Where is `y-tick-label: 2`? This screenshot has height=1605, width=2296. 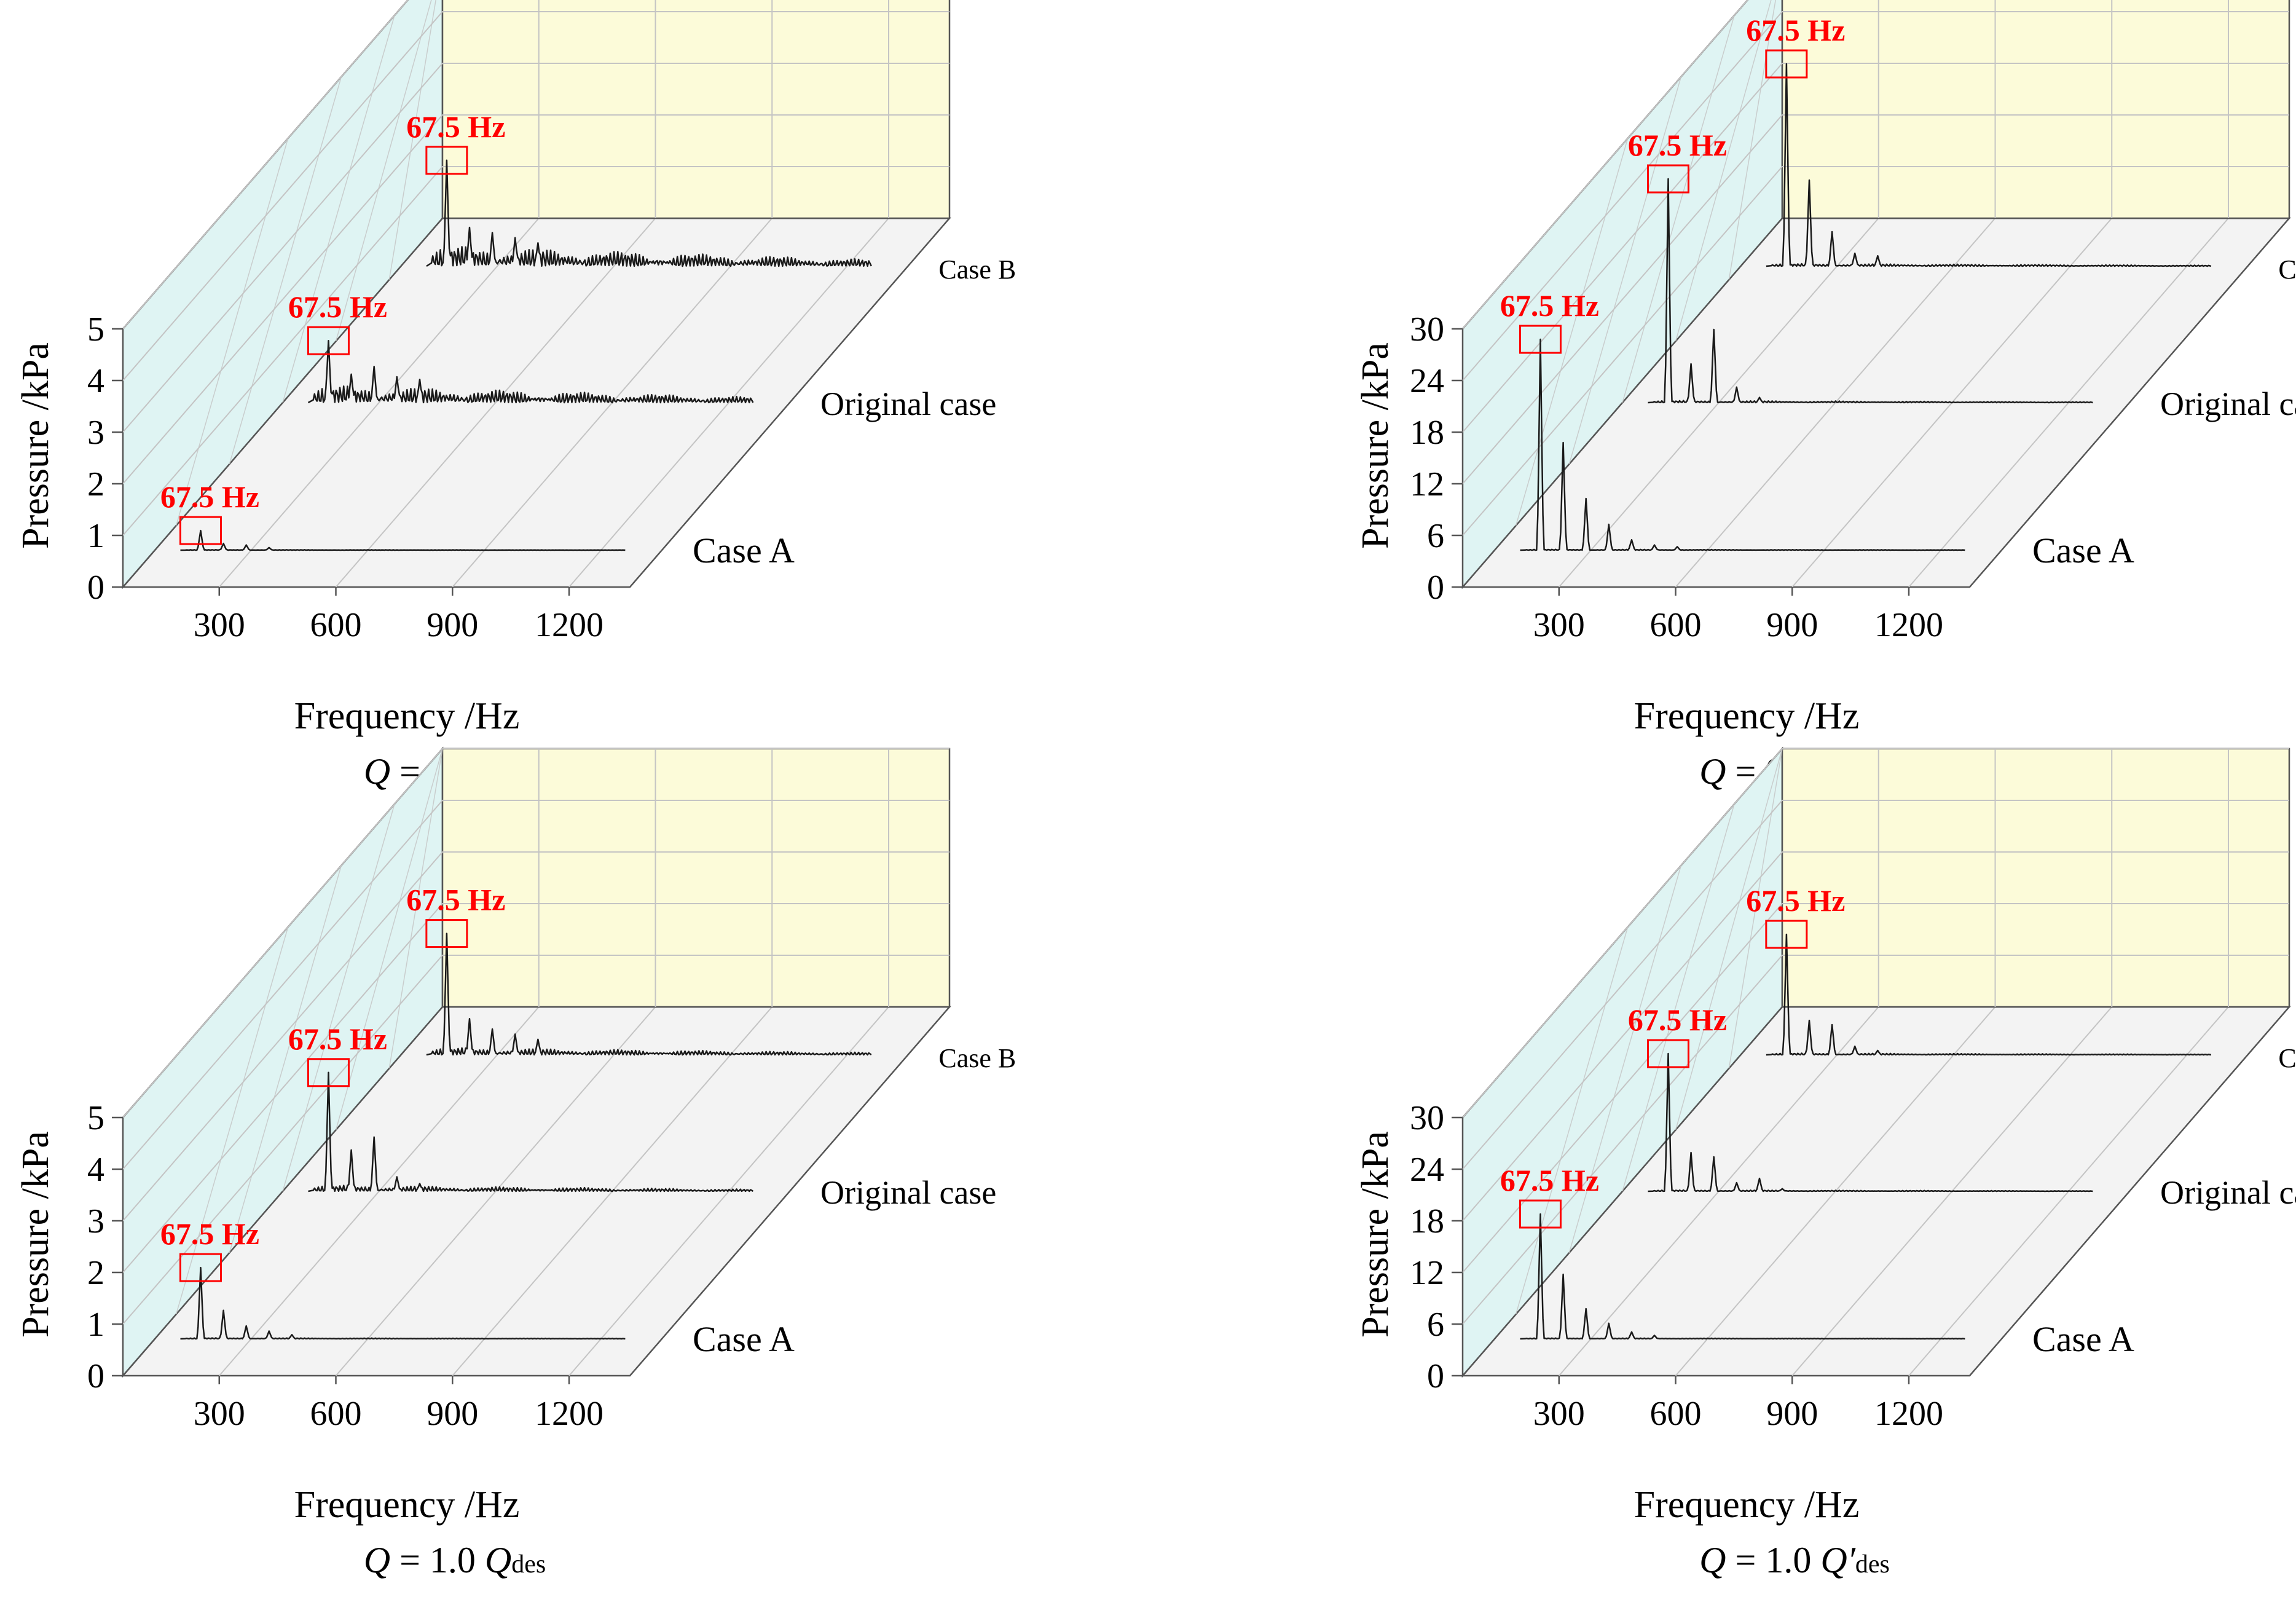
y-tick-label: 2 is located at coordinates (95, 1273).